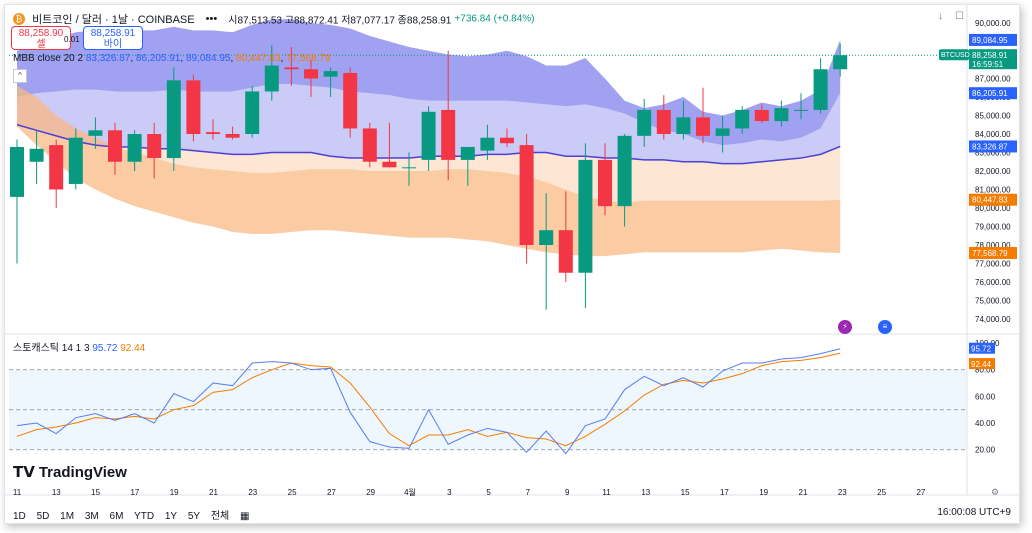 The image size is (1032, 533). I want to click on fullscreen-icon: ☐, so click(959, 16).